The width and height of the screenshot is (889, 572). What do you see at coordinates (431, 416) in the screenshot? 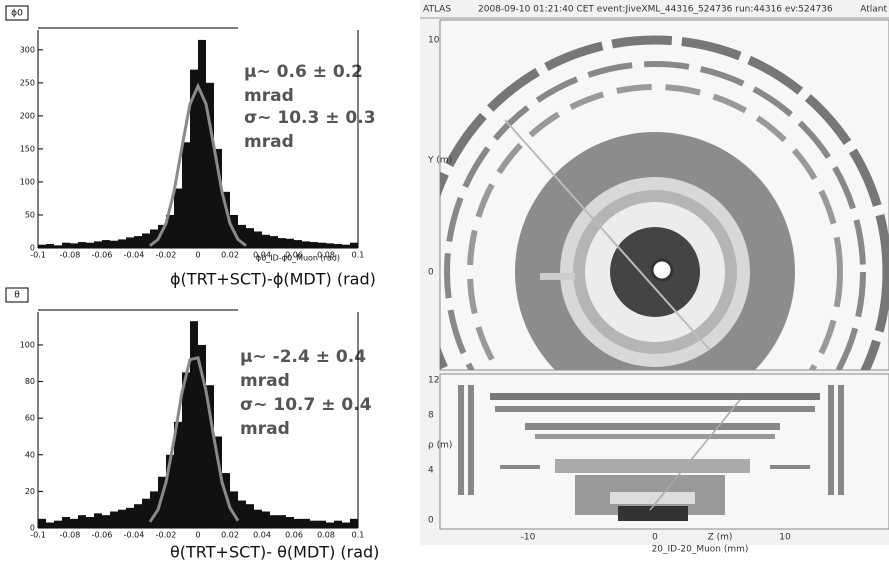
I see `tick: 8` at bounding box center [431, 416].